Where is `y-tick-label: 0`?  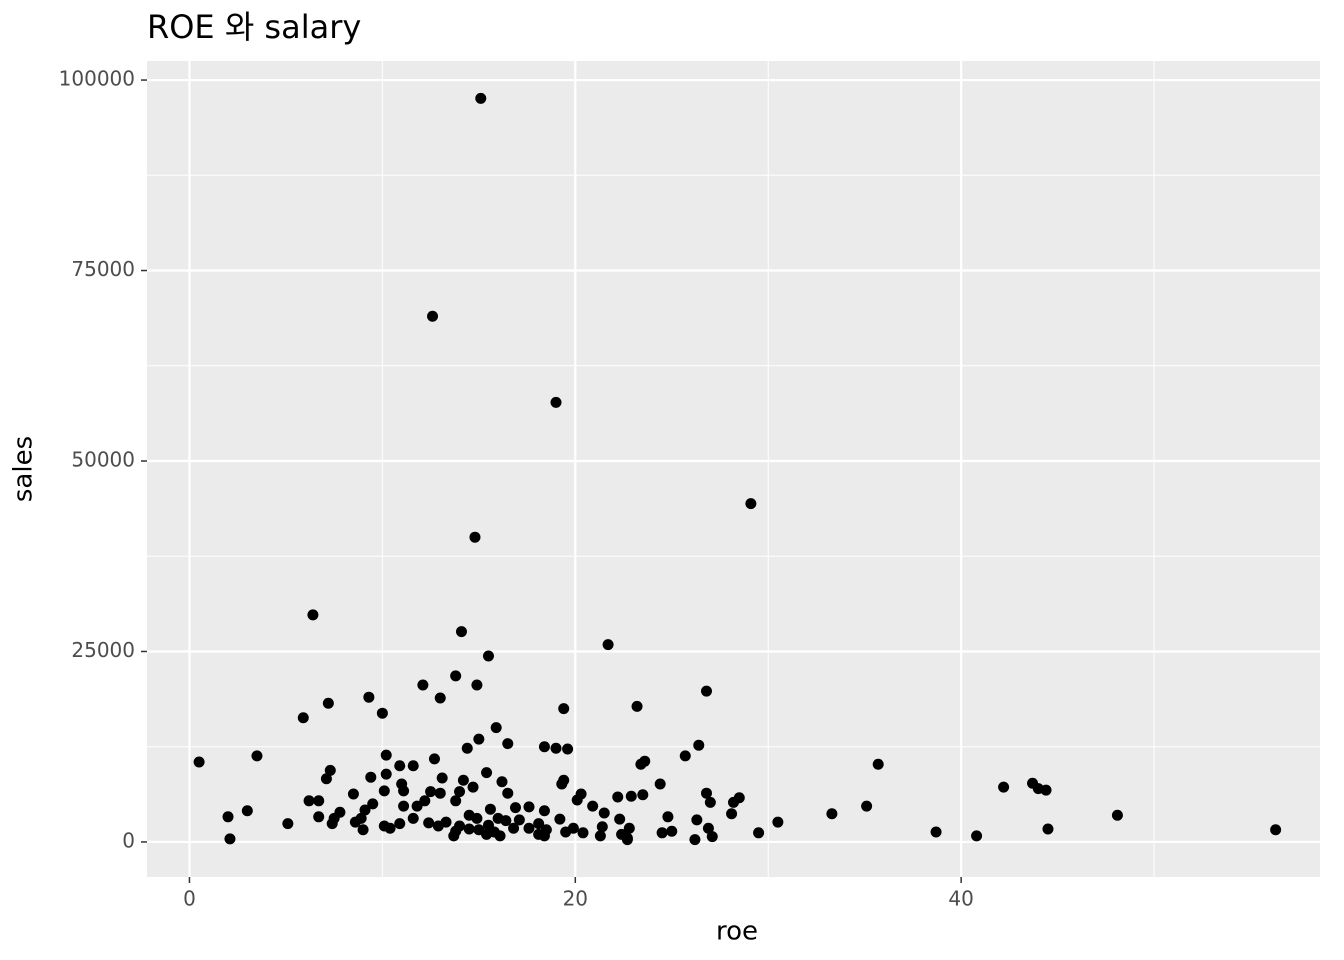
y-tick-label: 0 is located at coordinates (128, 840).